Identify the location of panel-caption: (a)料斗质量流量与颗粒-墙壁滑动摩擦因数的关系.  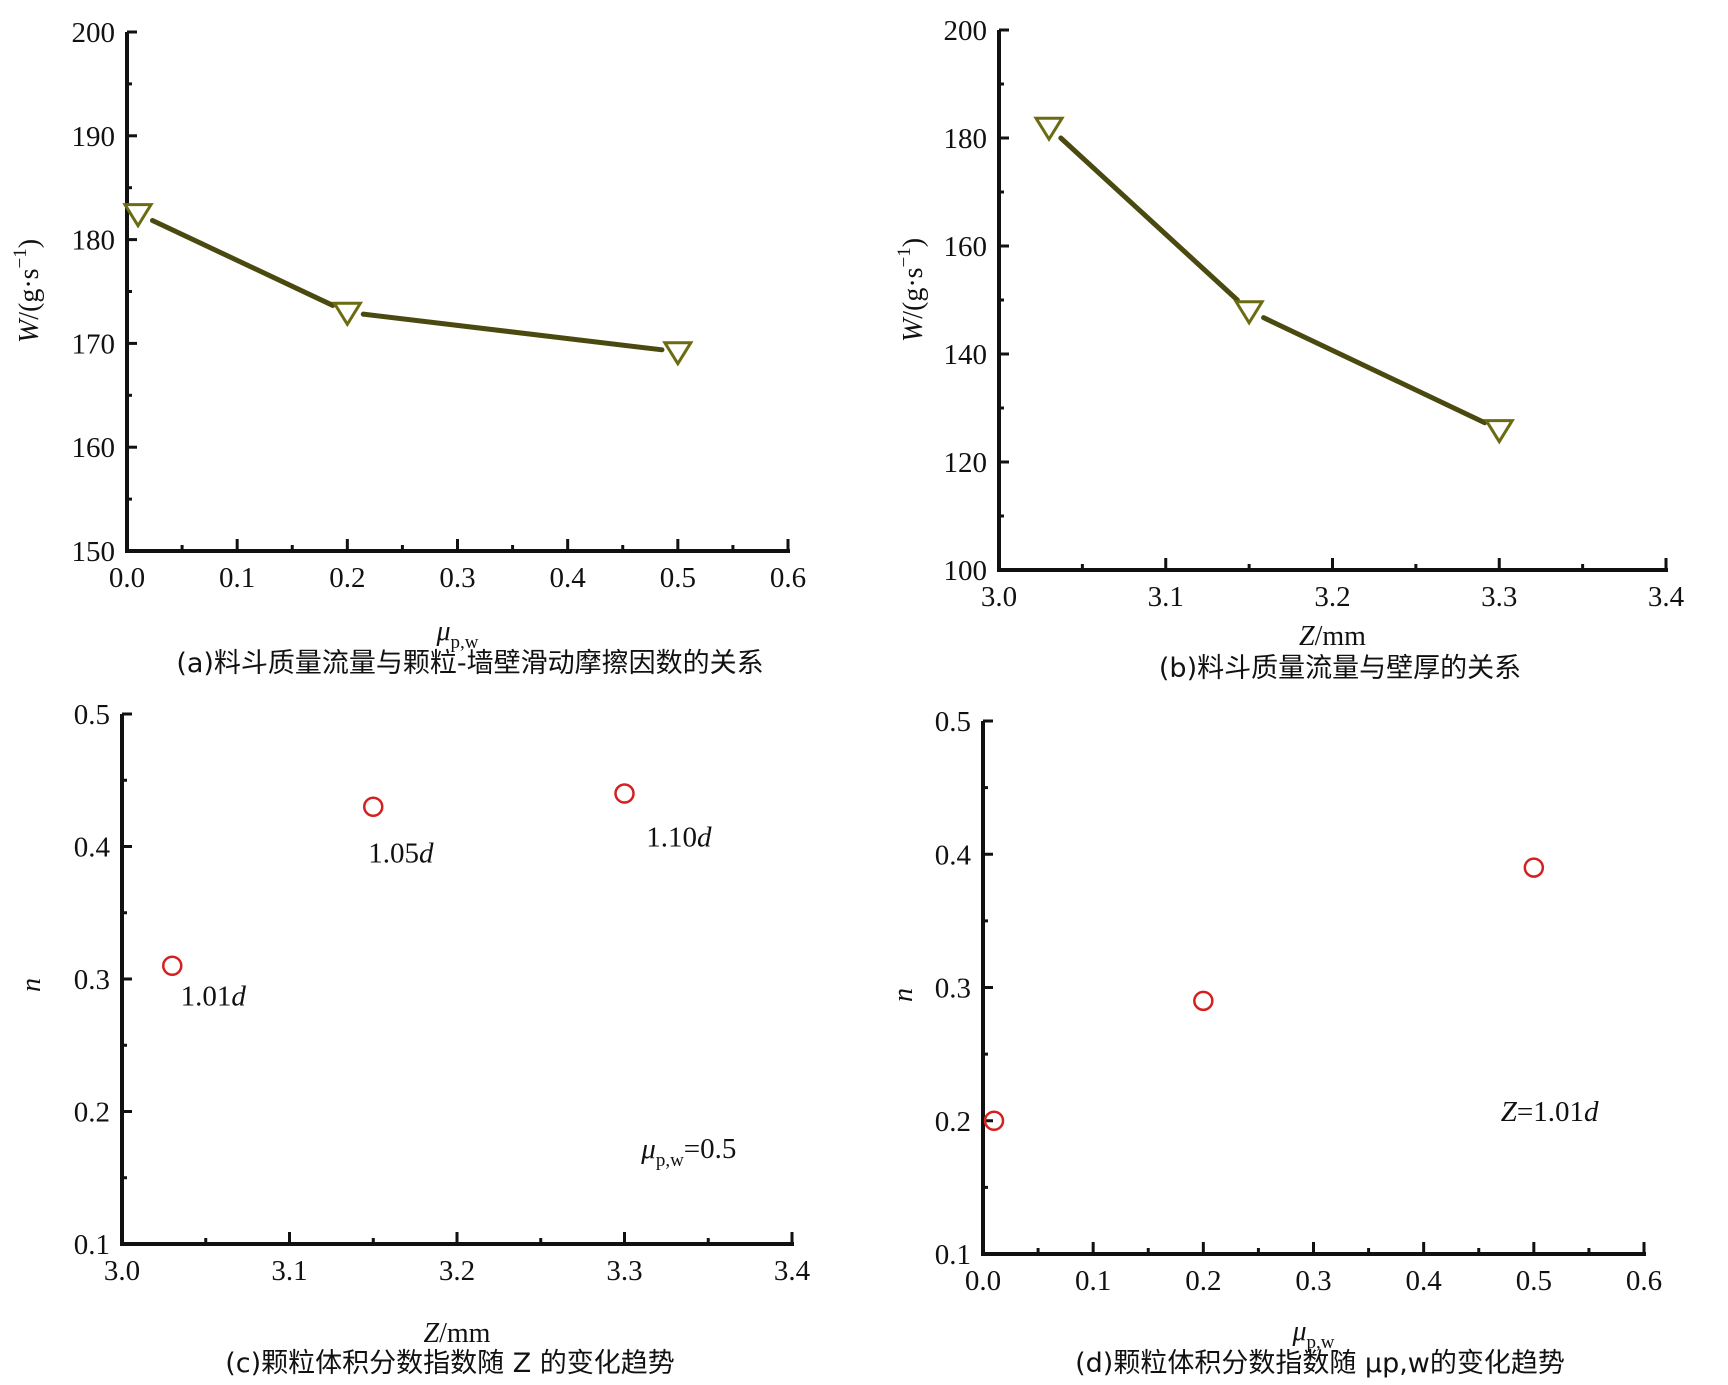
(469, 663).